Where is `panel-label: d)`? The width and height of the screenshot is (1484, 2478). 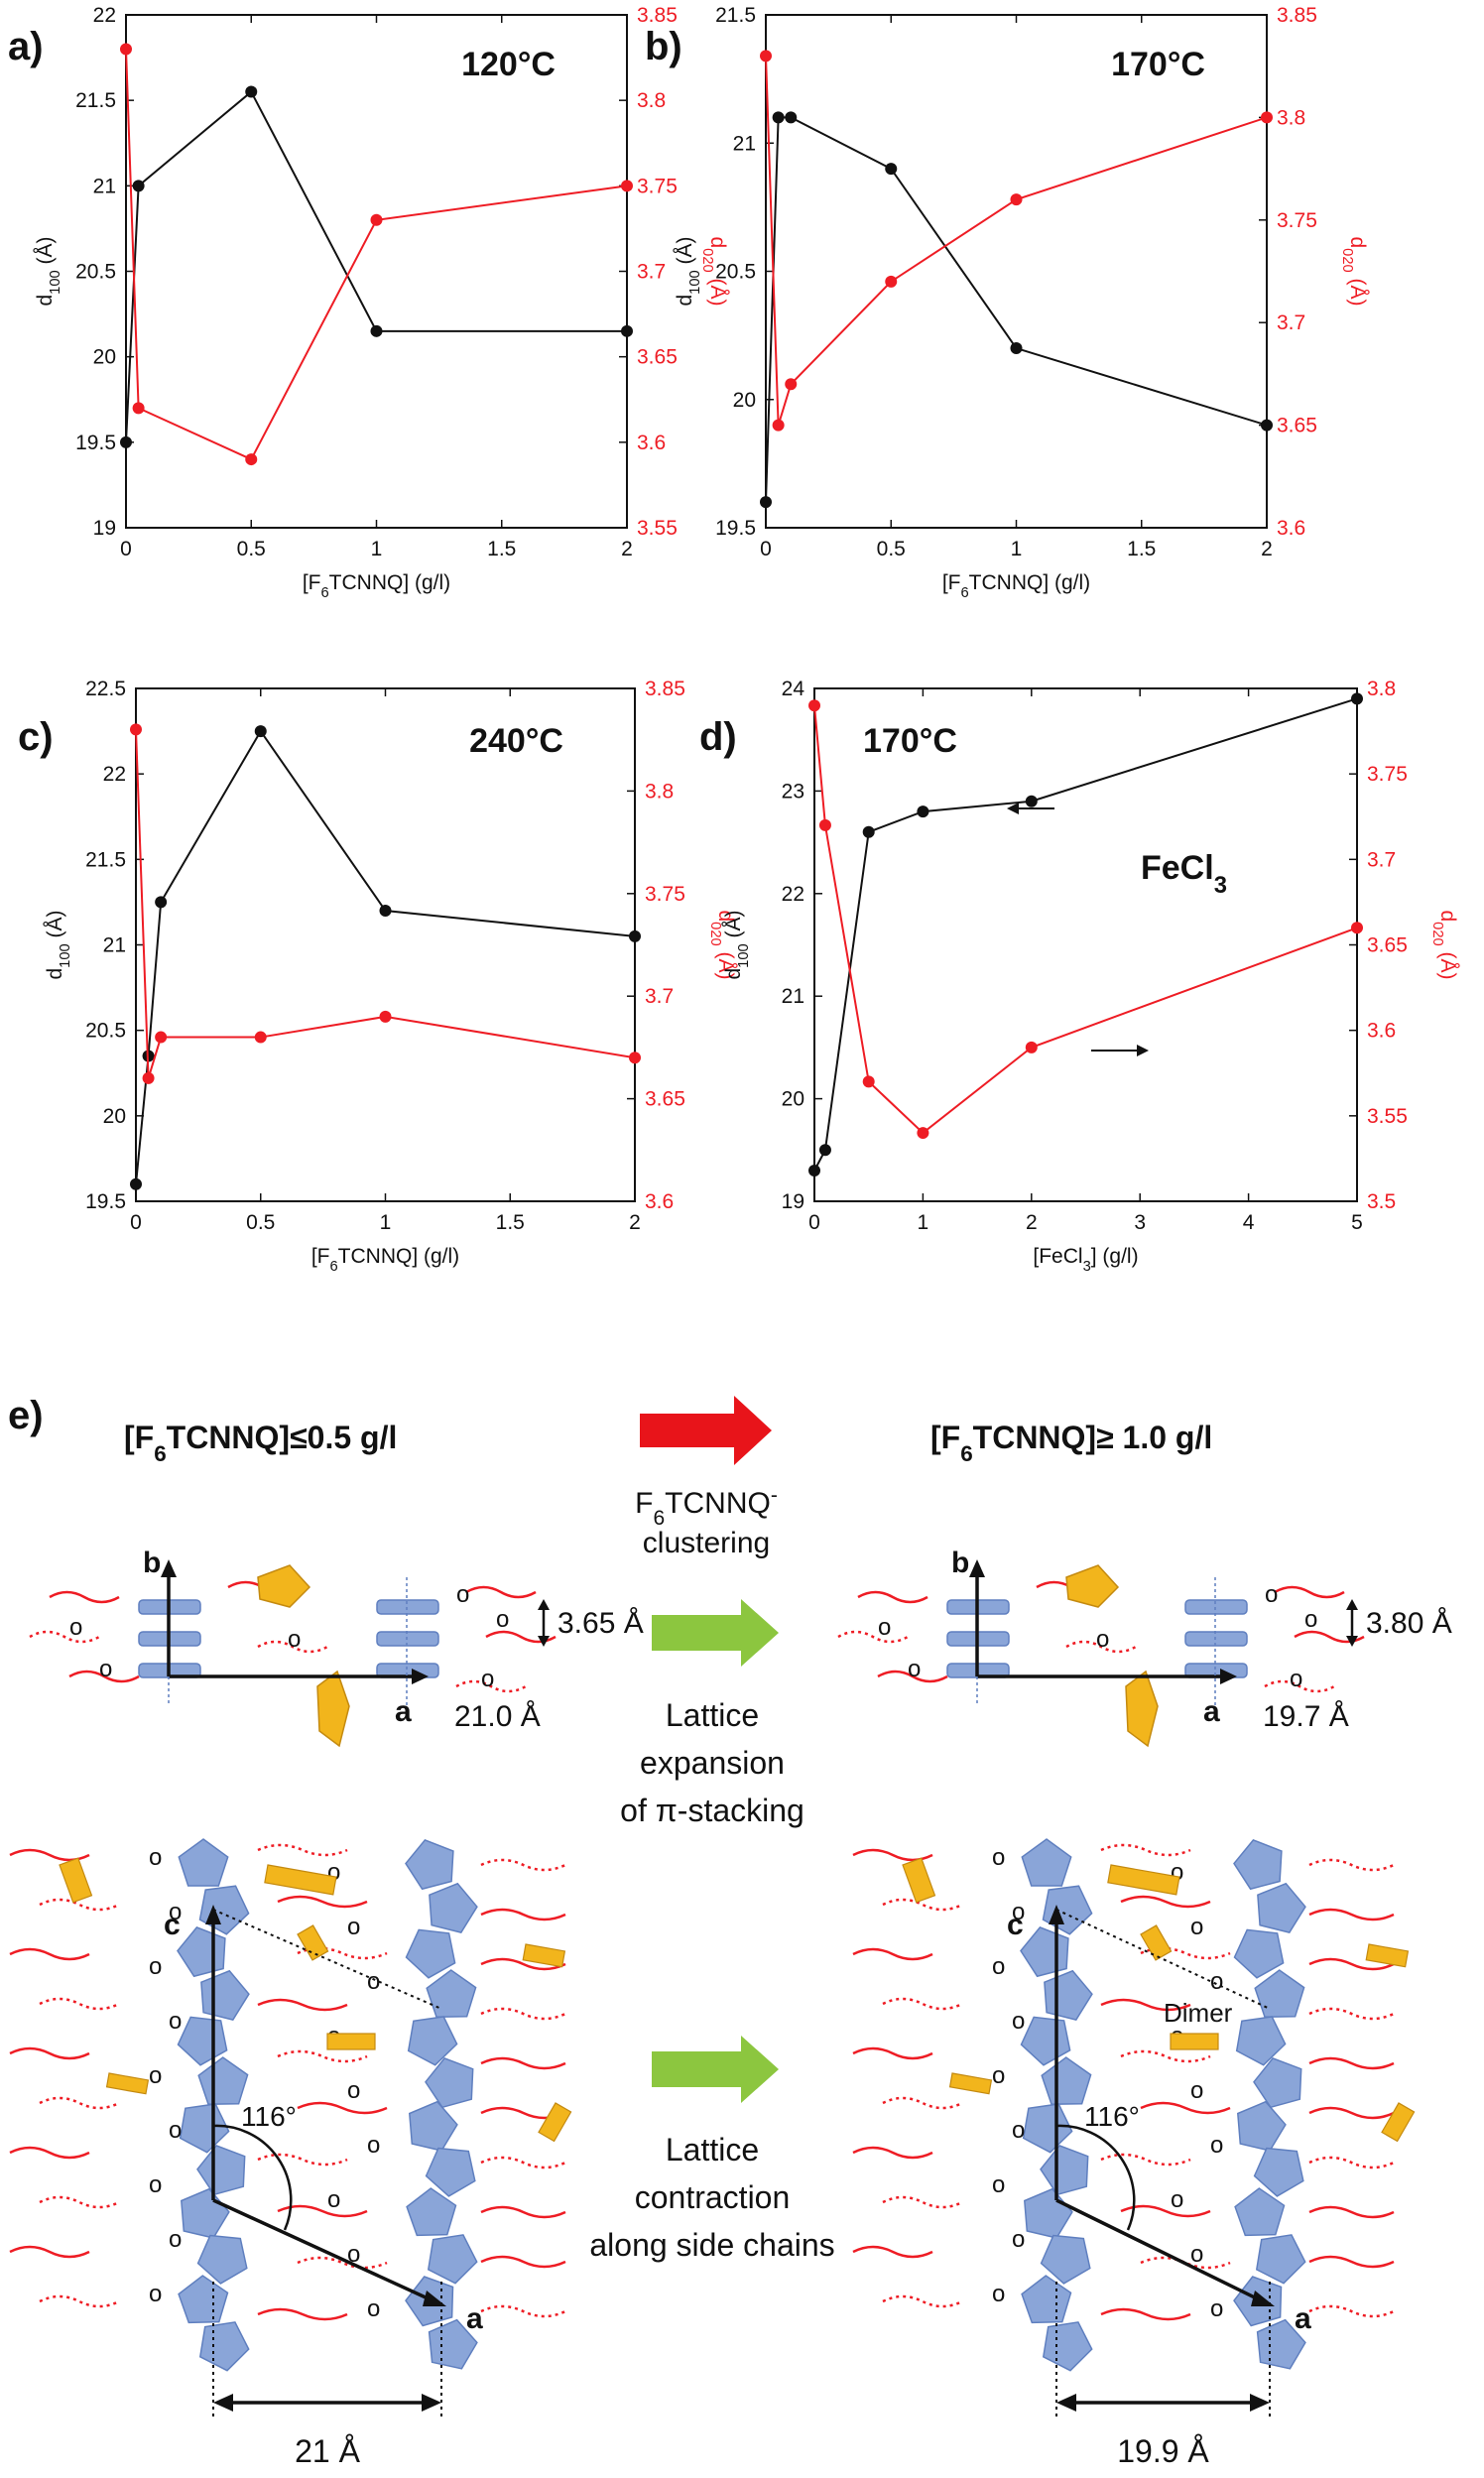
panel-label: d) is located at coordinates (718, 737).